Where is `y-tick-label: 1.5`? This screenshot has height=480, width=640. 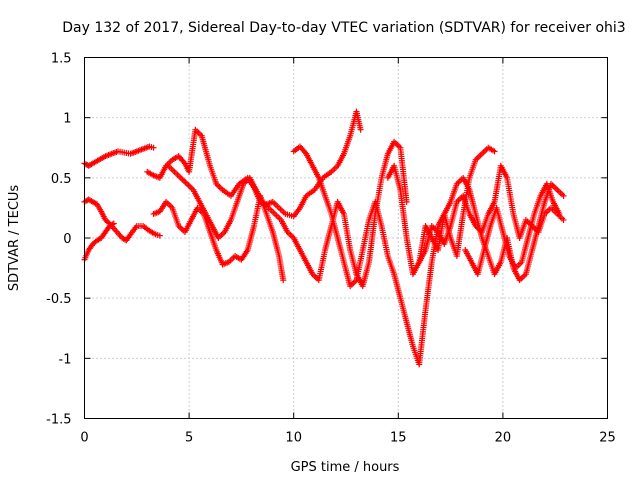
y-tick-label: 1.5 is located at coordinates (61, 59).